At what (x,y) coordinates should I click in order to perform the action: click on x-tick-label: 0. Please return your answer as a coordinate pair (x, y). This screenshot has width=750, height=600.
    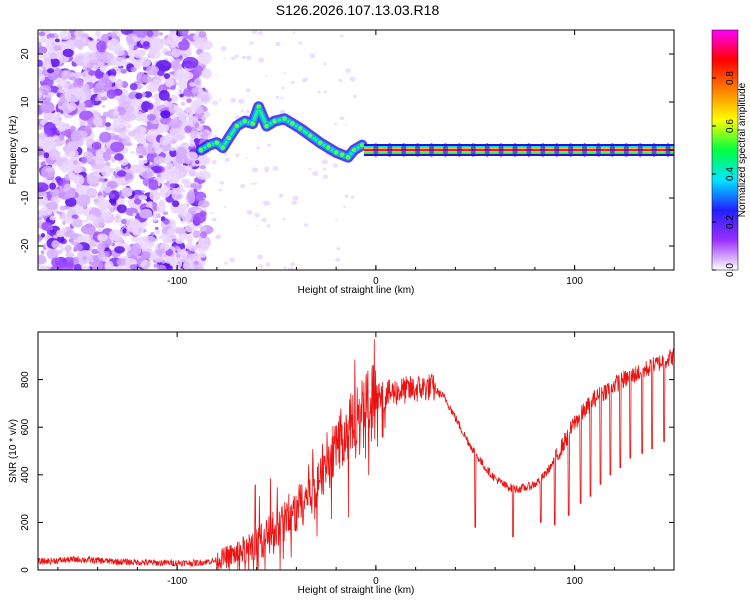
    Looking at the image, I should click on (376, 581).